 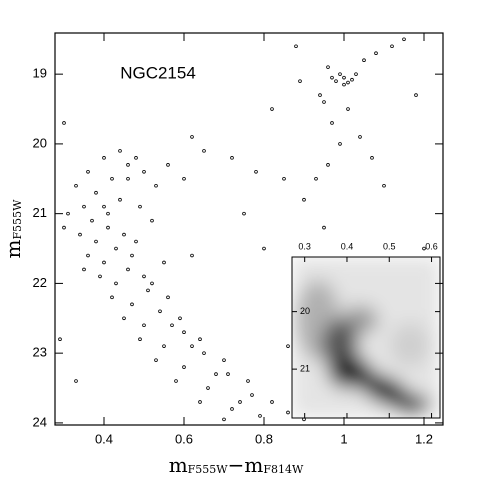 What do you see at coordinates (178, 465) in the screenshot?
I see `x-label-part: m` at bounding box center [178, 465].